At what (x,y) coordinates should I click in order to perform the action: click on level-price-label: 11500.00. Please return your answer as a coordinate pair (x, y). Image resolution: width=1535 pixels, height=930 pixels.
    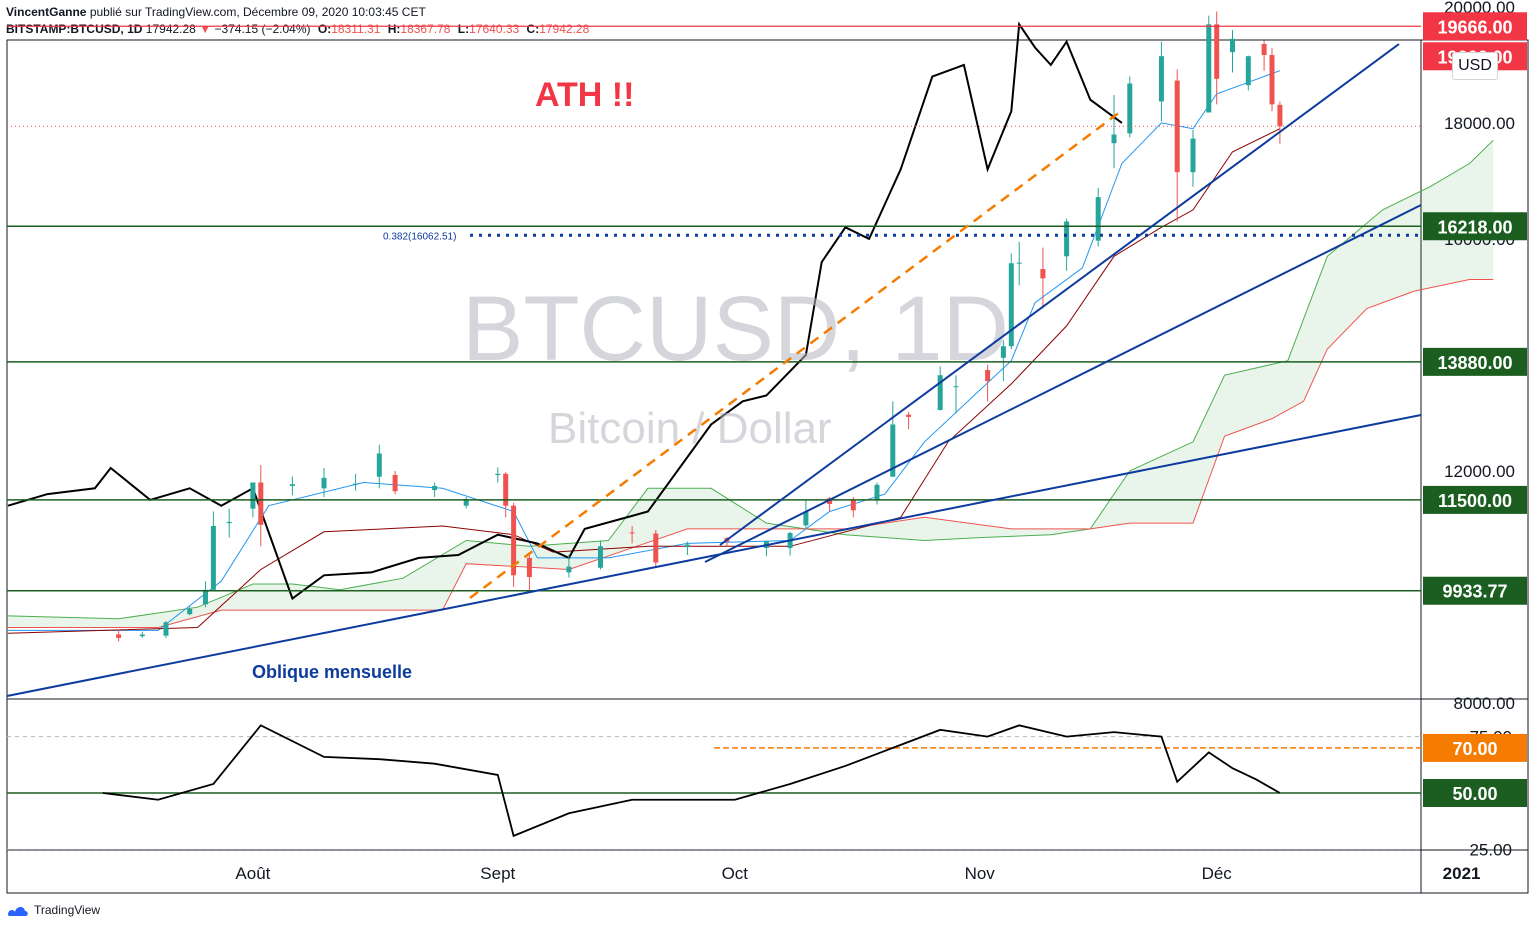
    Looking at the image, I should click on (1475, 499).